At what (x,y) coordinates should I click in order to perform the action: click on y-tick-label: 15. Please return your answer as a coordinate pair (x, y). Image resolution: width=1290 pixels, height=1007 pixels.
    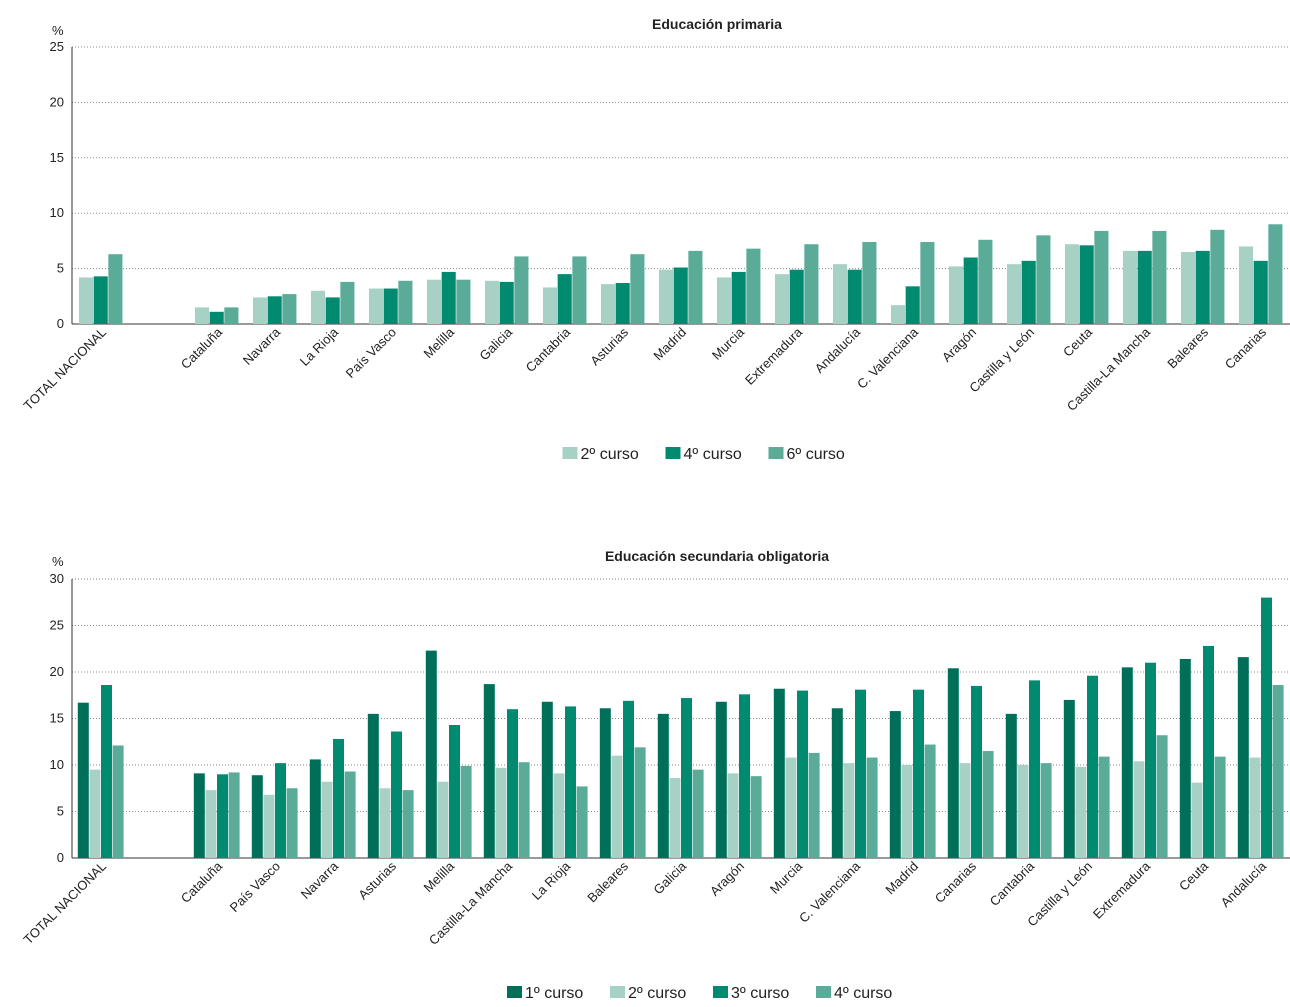
    Looking at the image, I should click on (57, 157).